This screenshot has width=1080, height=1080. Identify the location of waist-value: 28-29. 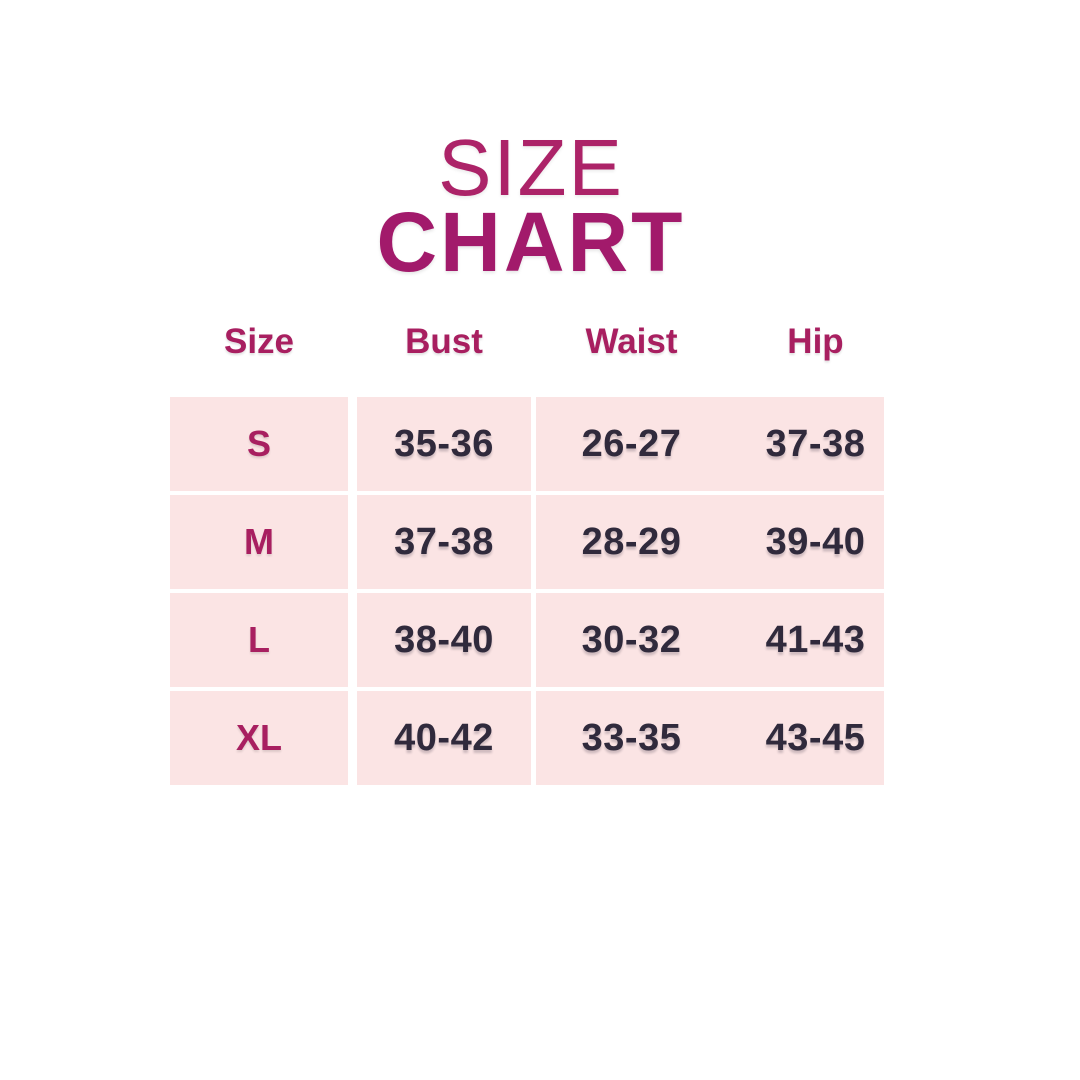
(631, 541).